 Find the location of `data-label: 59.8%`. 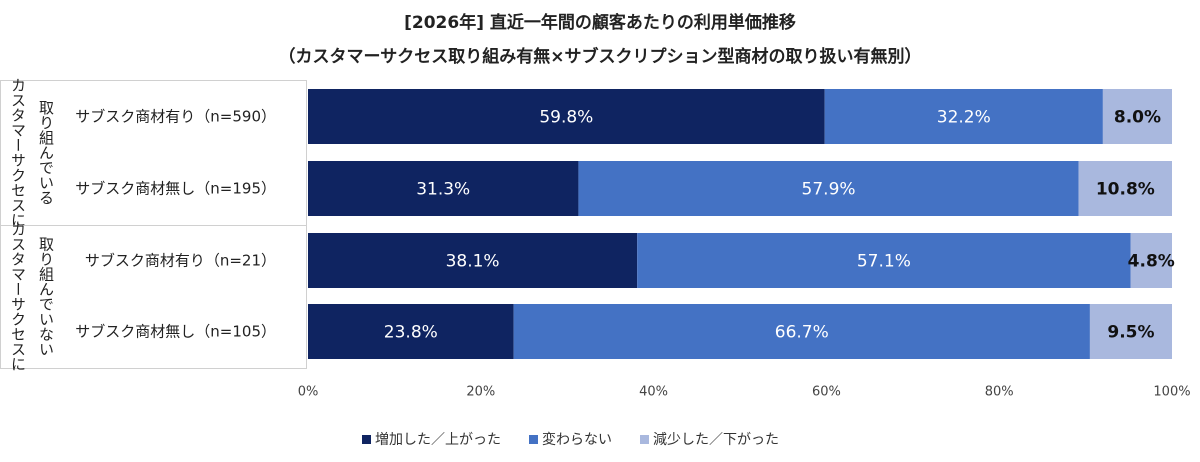

data-label: 59.8% is located at coordinates (566, 118).